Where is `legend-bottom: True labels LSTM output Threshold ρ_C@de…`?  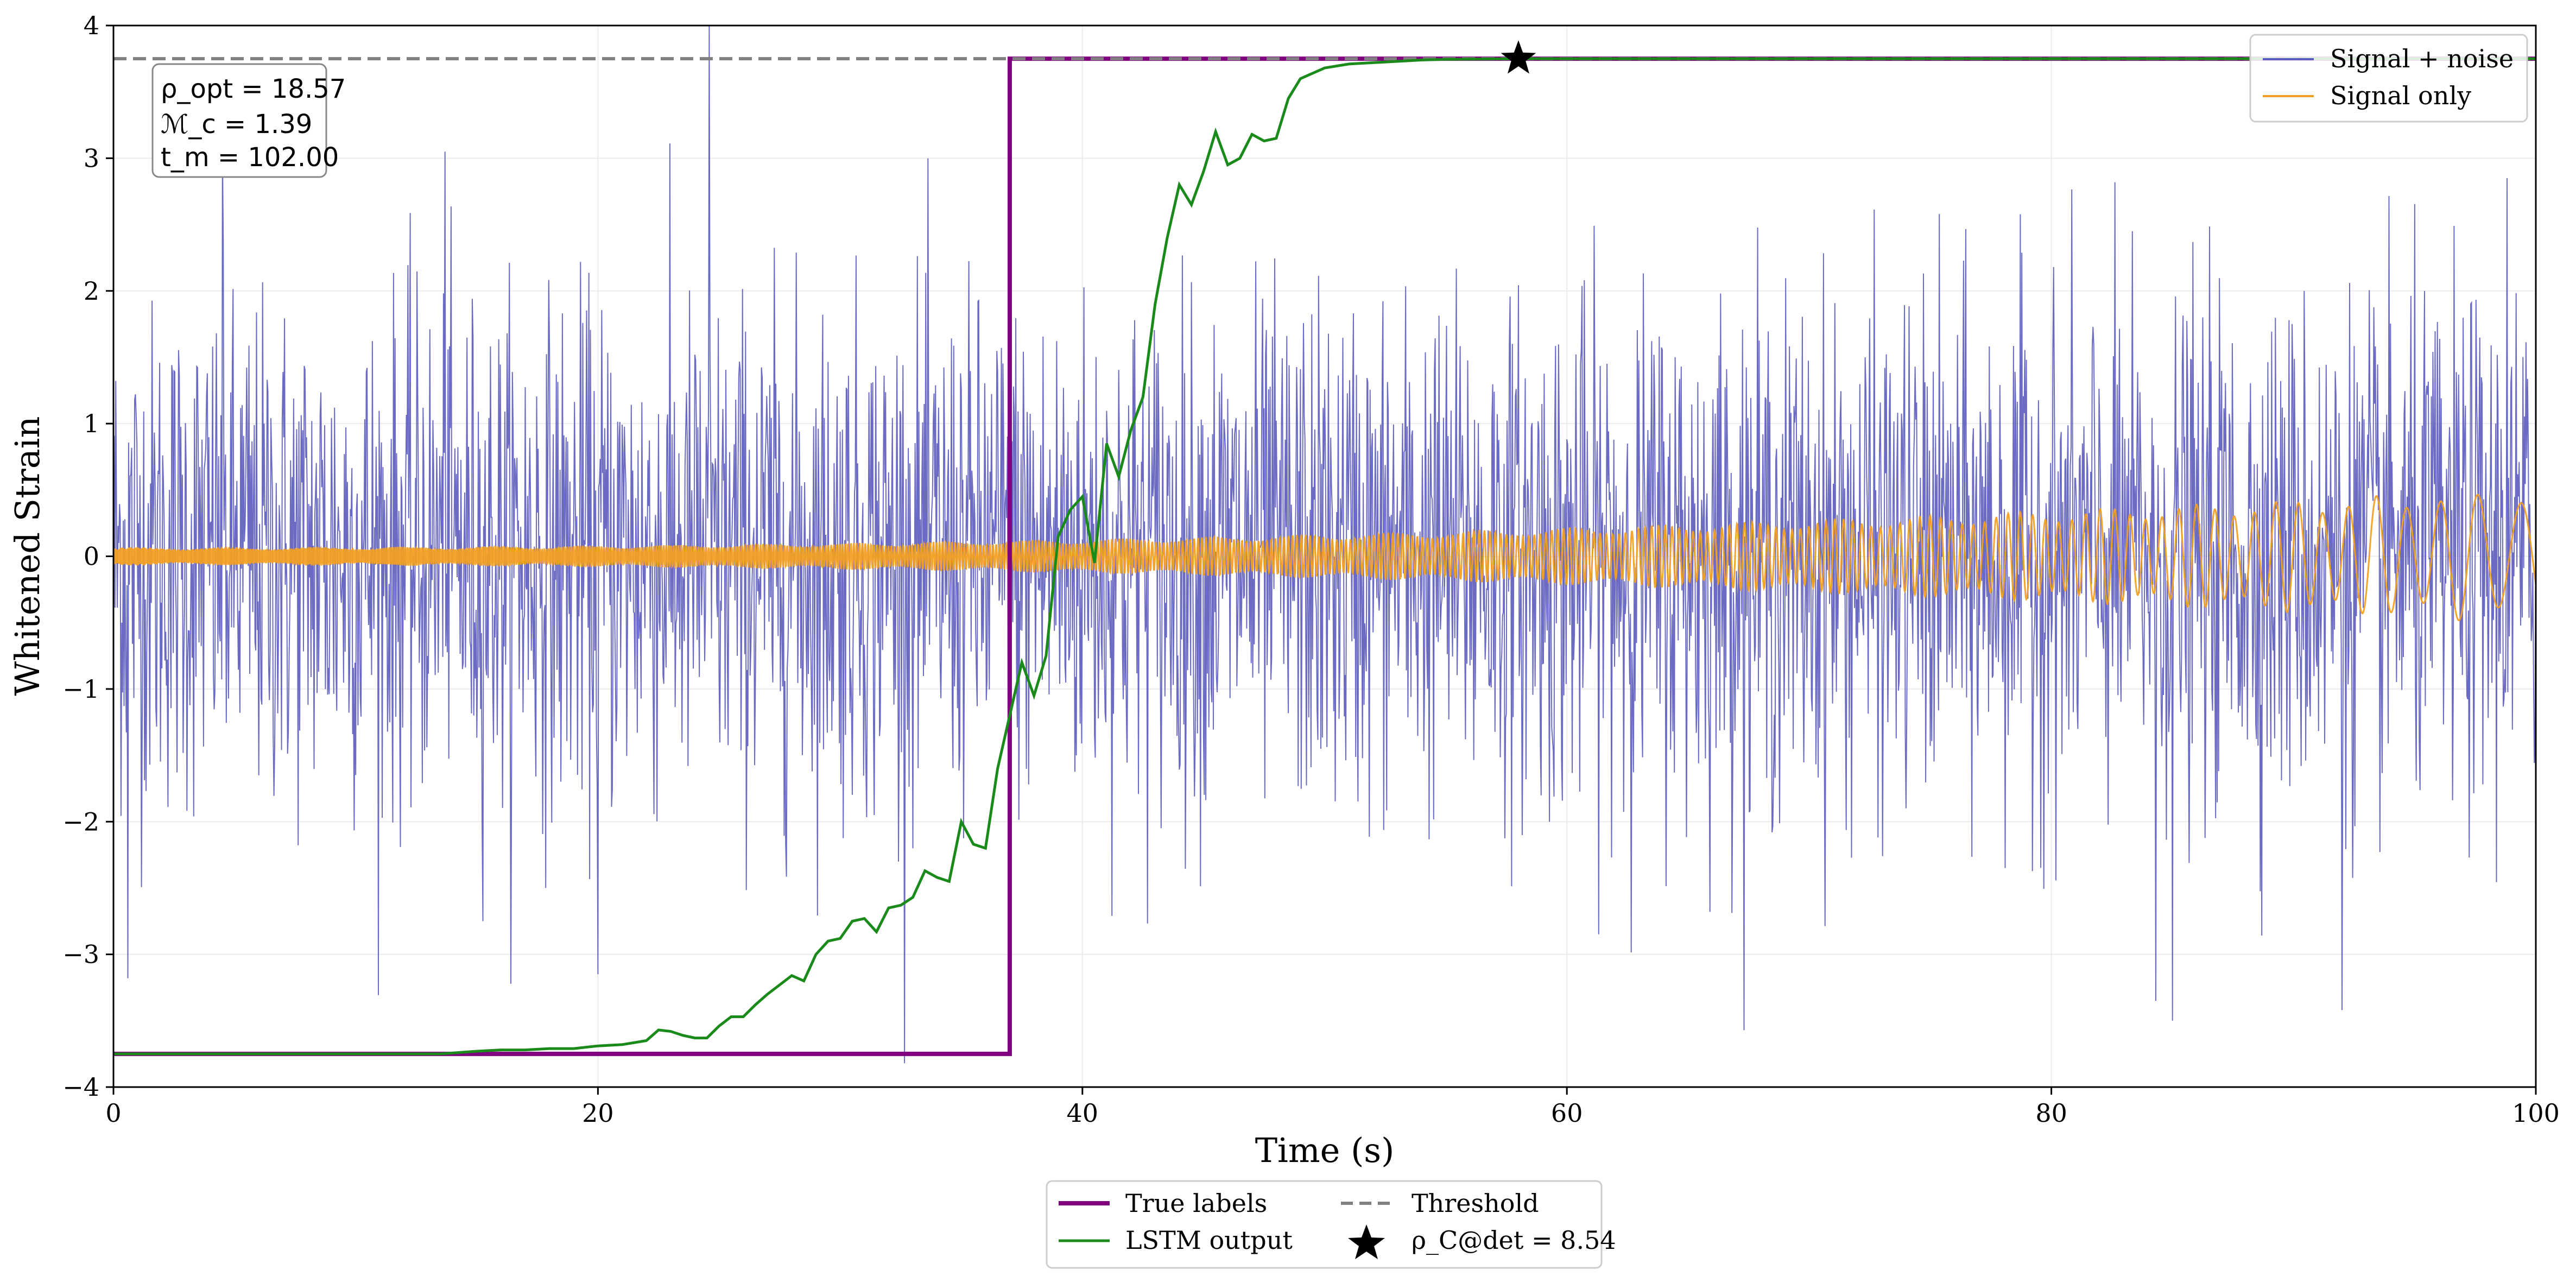
legend-bottom: True labels LSTM output Threshold ρ_C@de… is located at coordinates (1331, 1224).